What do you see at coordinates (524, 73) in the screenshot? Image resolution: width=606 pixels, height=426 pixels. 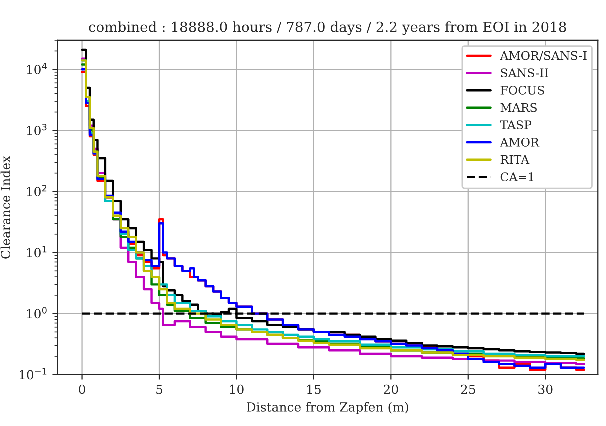 I see `legend-label: SANS-II` at bounding box center [524, 73].